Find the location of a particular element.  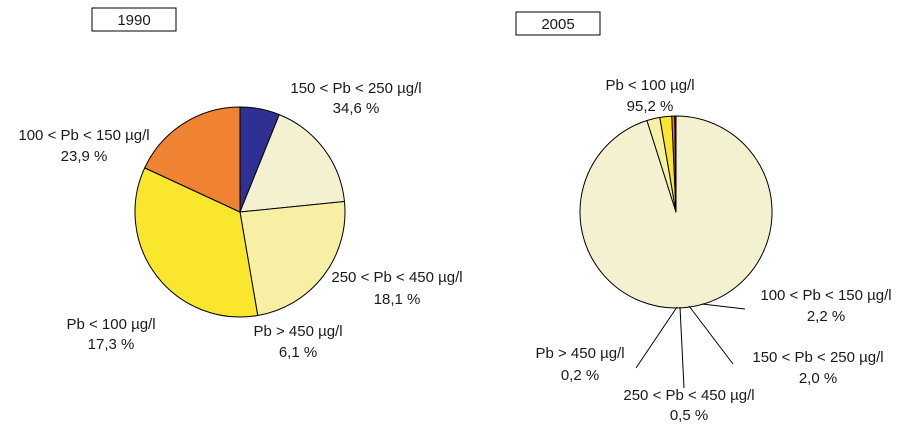

slice-label-under-100-2005: Pb < 100 µg/l is located at coordinates (649, 85).